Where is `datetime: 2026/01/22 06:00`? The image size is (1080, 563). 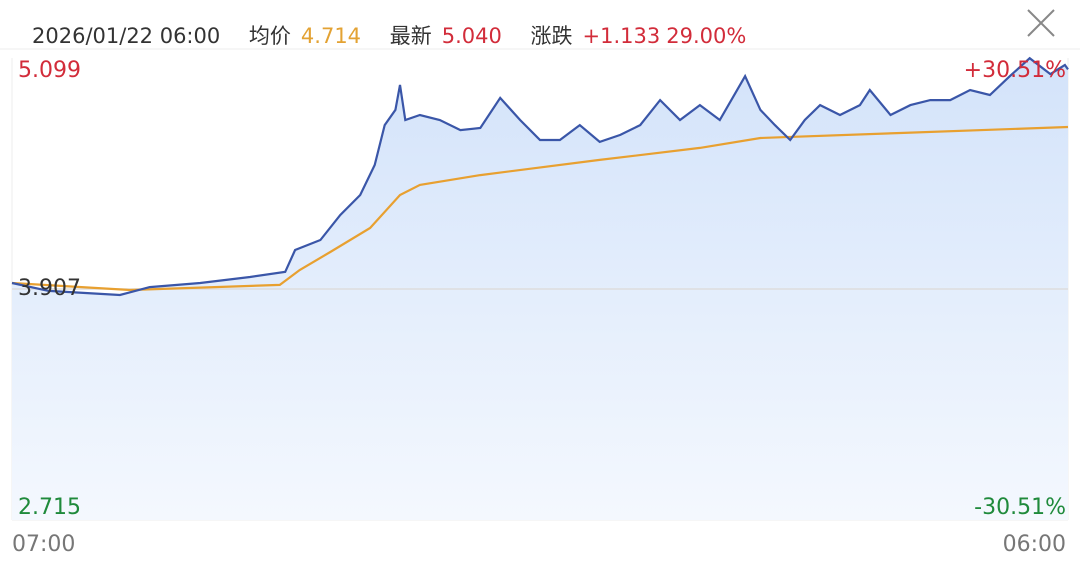
datetime: 2026/01/22 06:00 is located at coordinates (126, 36).